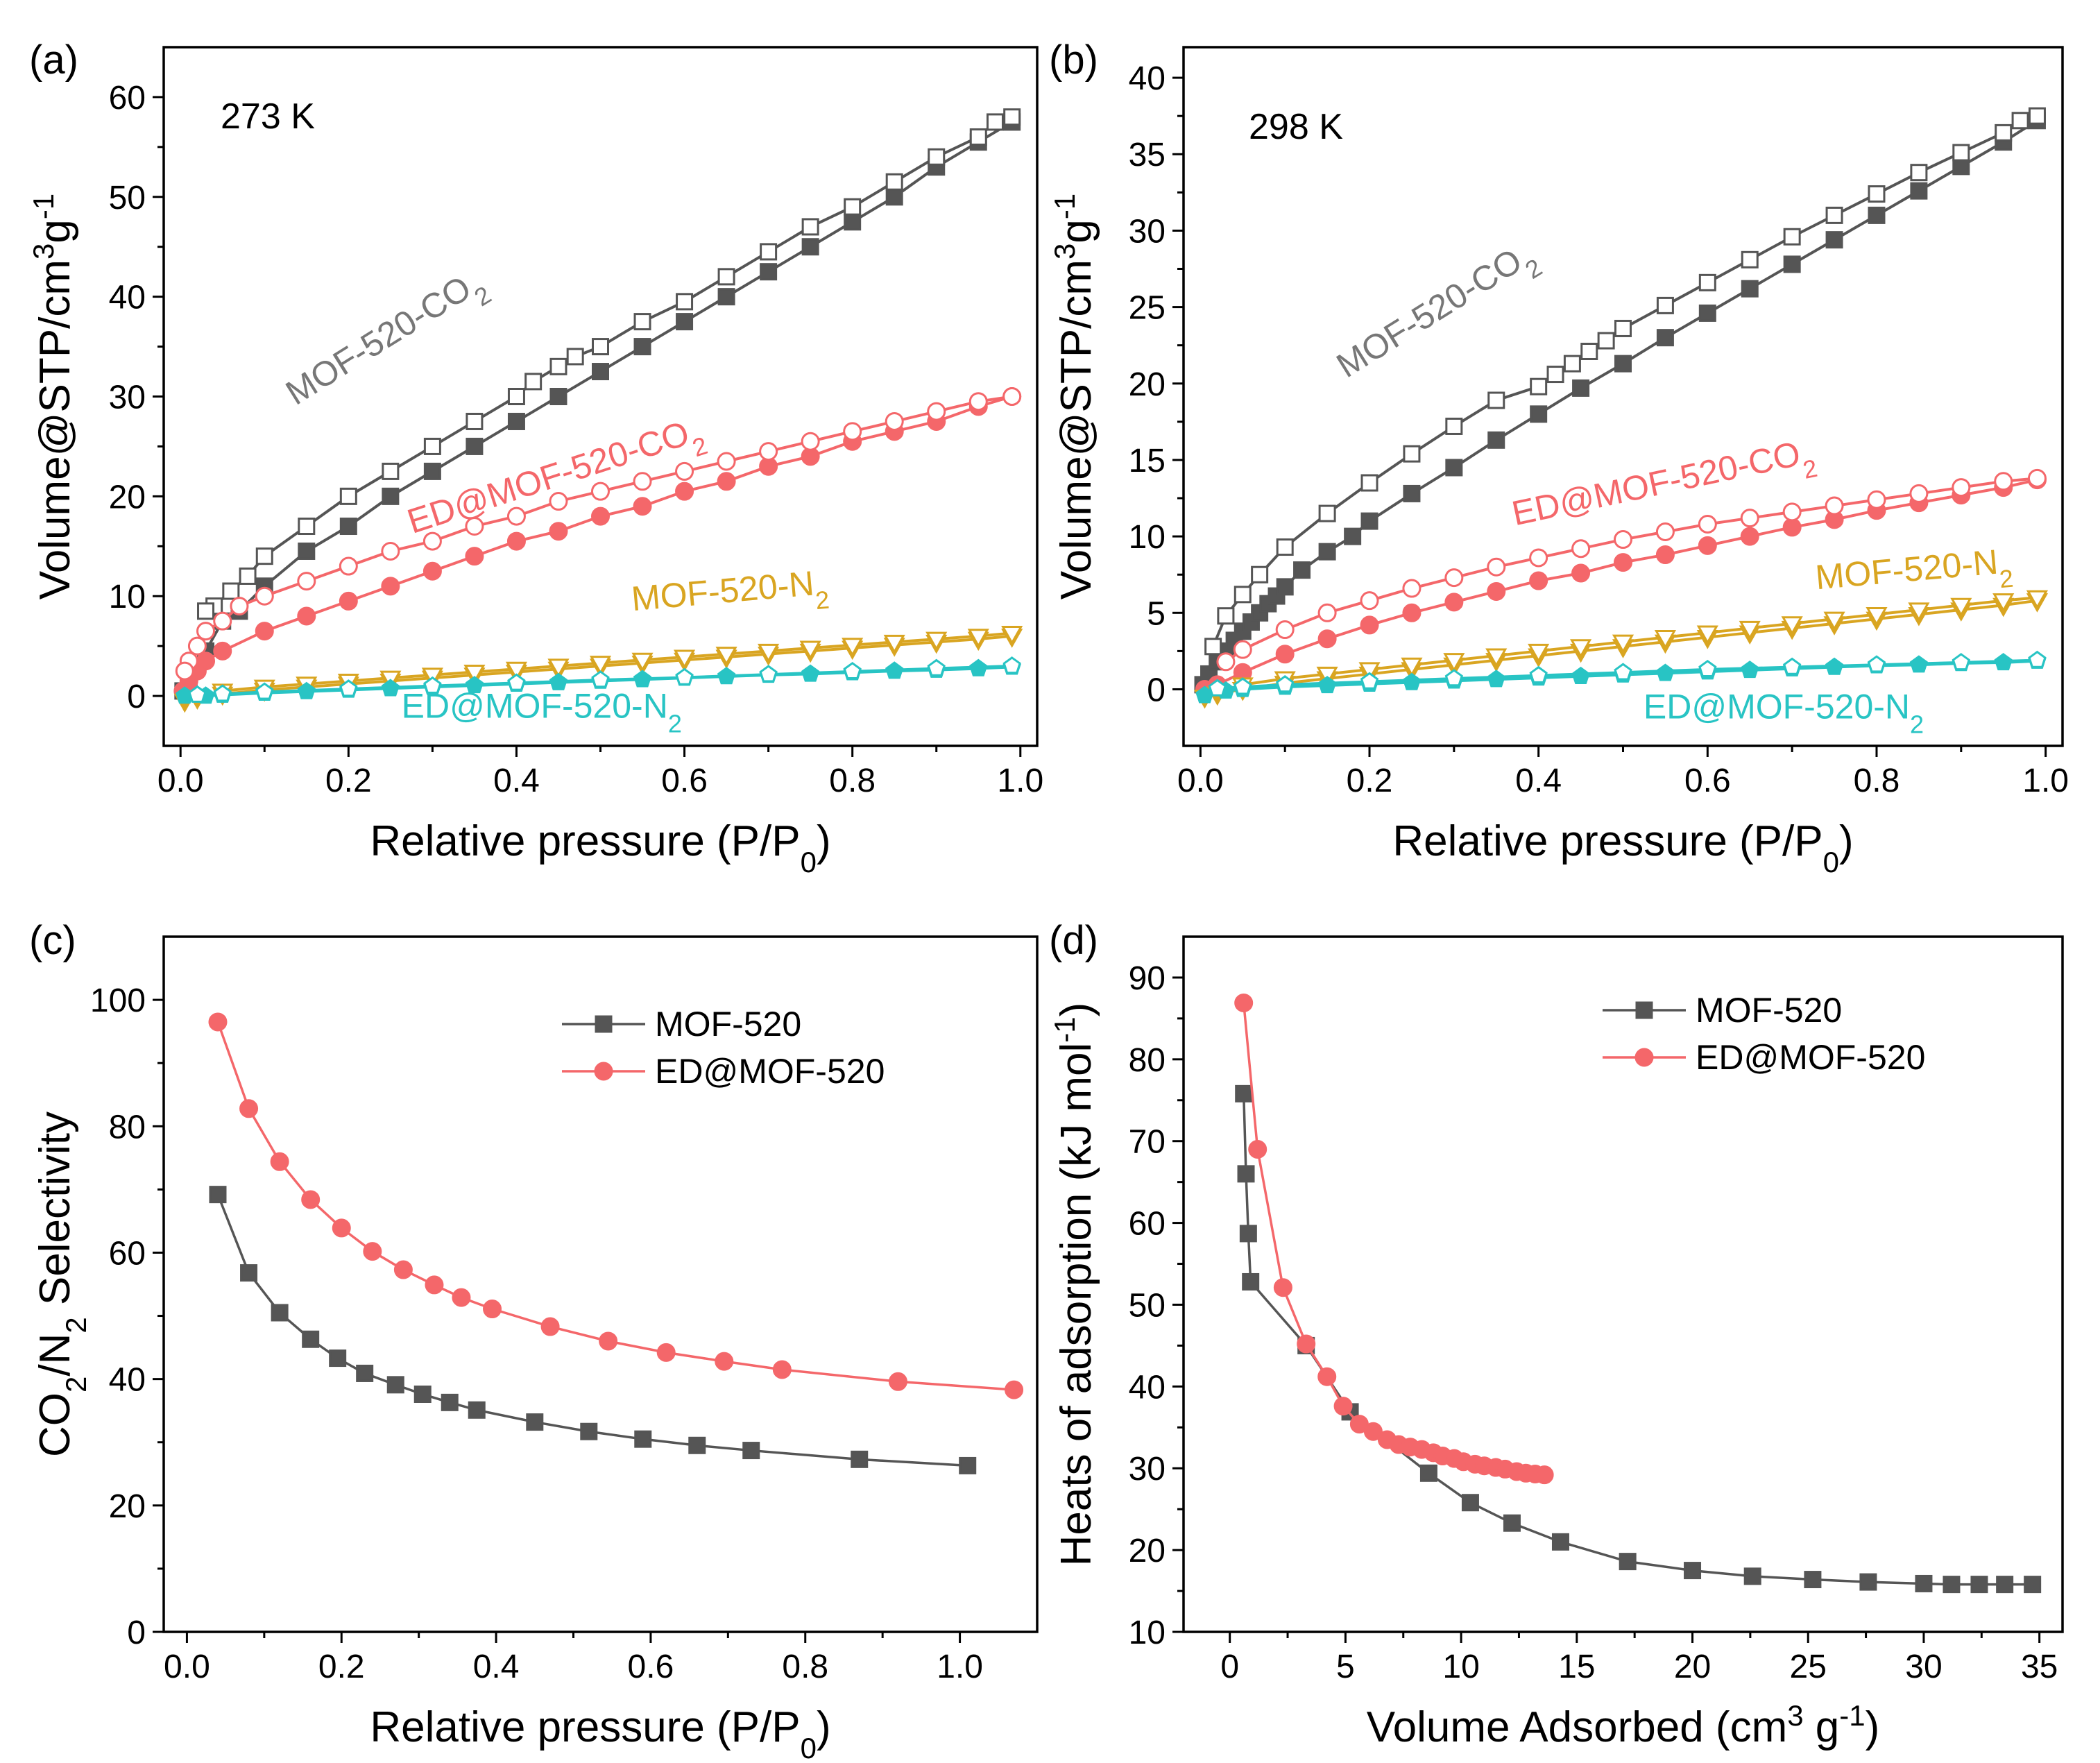 Image resolution: width=2100 pixels, height=1763 pixels. I want to click on x-axis-label: Relative pressure (P/P0), so click(600, 847).